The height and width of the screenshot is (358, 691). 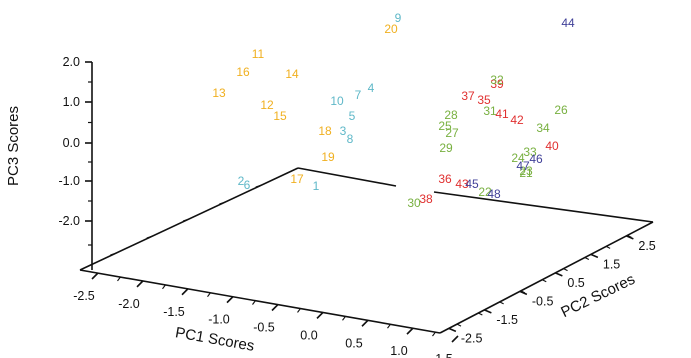 I want to click on data-point-label: 7, so click(x=358, y=95).